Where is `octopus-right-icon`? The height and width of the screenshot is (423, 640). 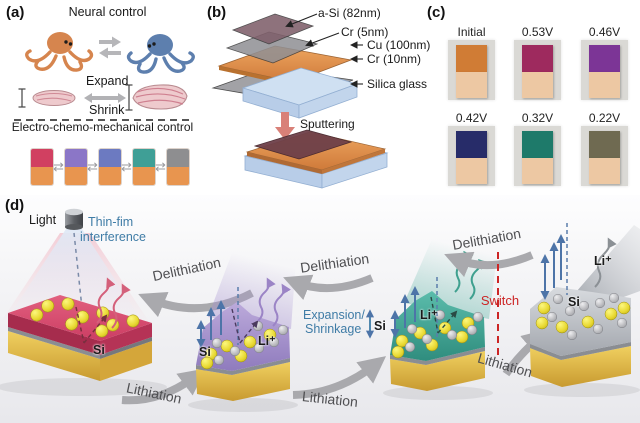
octopus-right-icon is located at coordinates (160, 53).